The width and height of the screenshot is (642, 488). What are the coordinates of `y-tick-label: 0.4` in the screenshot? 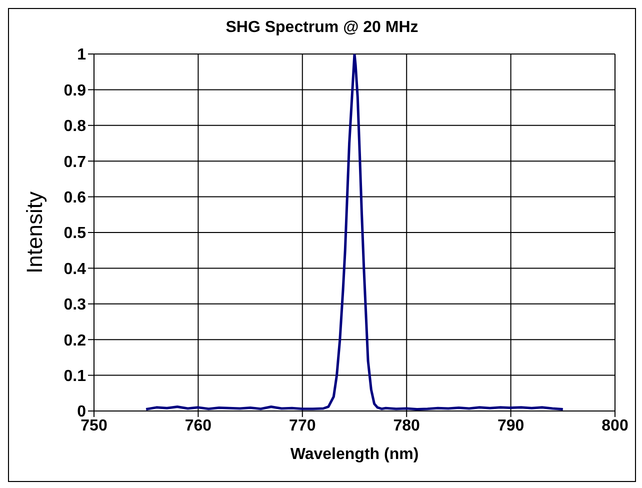 It's located at (75, 269).